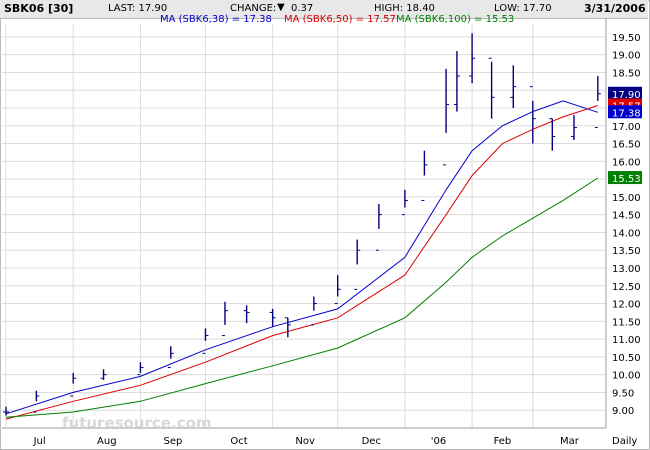 This screenshot has height=450, width=650. I want to click on legend-ma50: MA (SBK6,50) = 17.57, so click(340, 19).